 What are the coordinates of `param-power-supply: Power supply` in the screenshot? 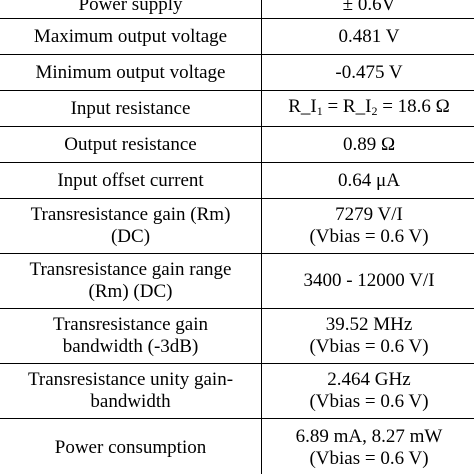 It's located at (131, 9).